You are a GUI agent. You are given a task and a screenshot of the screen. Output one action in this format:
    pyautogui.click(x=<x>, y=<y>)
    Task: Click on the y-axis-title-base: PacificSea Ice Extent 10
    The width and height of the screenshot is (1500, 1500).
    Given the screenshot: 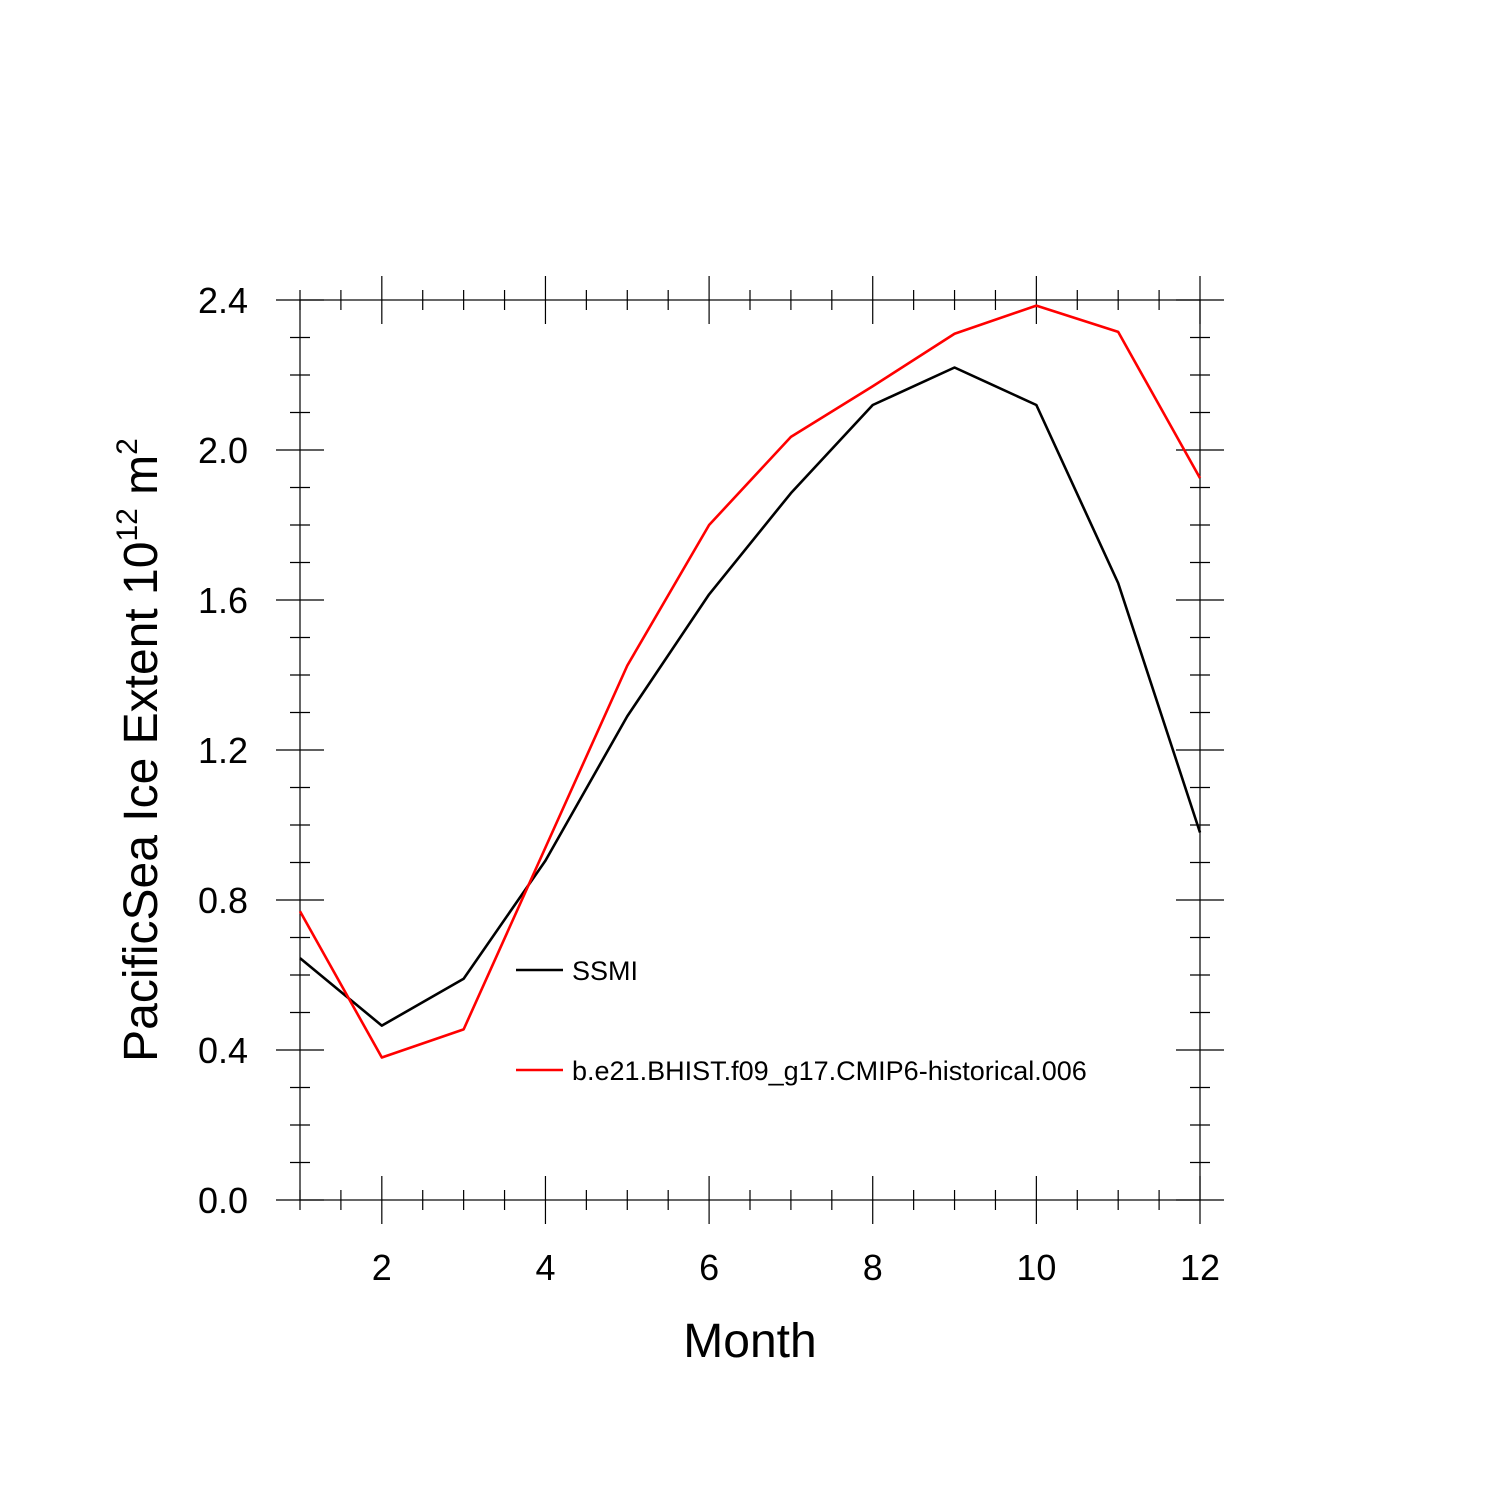 What is the action you would take?
    pyautogui.click(x=141, y=802)
    